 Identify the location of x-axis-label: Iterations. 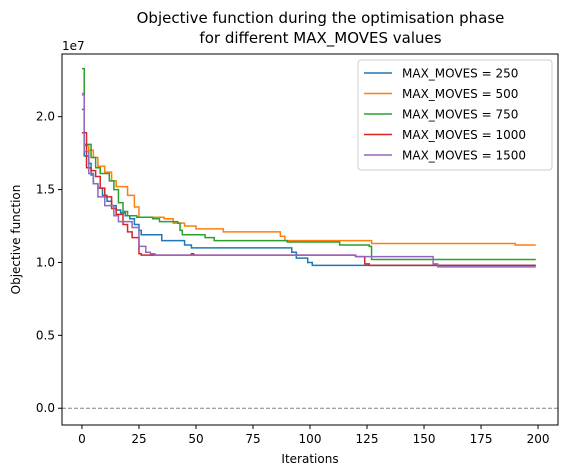
(309, 459).